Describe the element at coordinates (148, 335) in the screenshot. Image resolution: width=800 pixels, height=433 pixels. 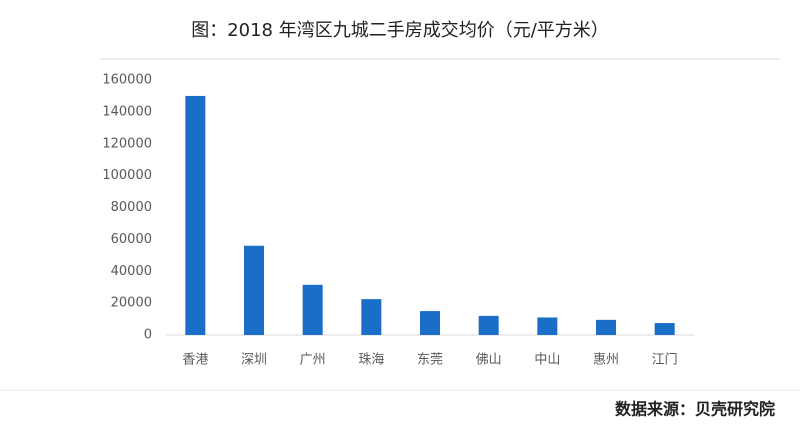
I see `y-tick-label: 0` at that location.